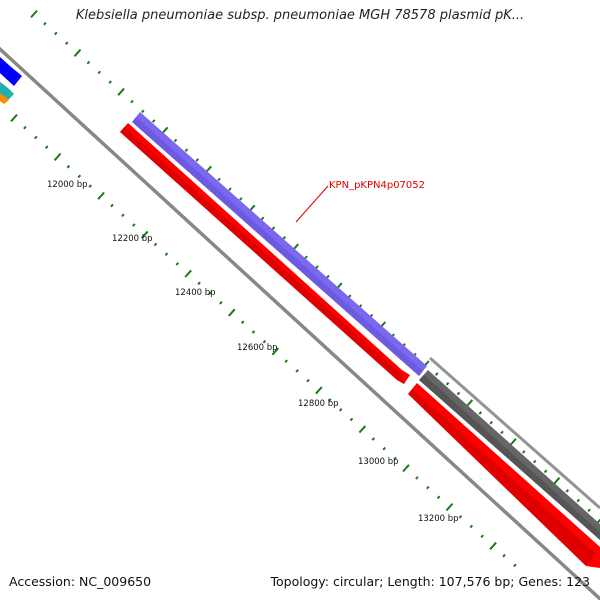 Image resolution: width=600 pixels, height=600 pixels. I want to click on position-label: 12800 bp, so click(318, 404).